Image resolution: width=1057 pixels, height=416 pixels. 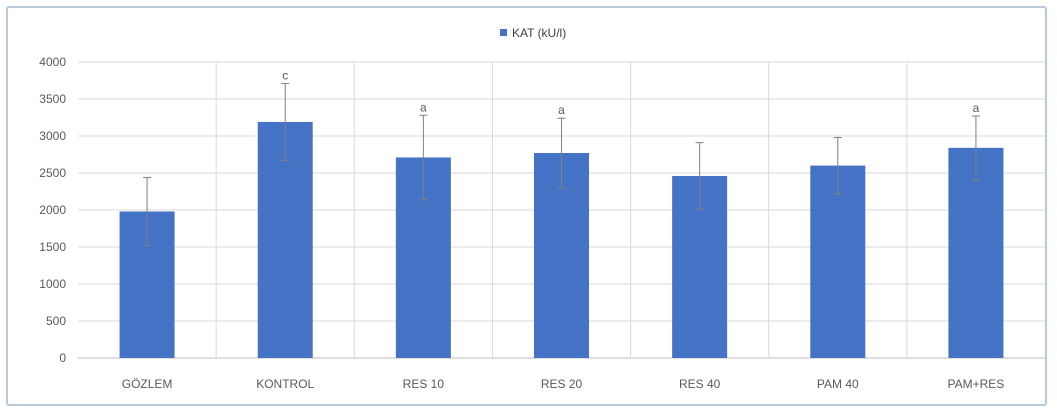 I want to click on y-tick-label: 0, so click(x=62, y=358).